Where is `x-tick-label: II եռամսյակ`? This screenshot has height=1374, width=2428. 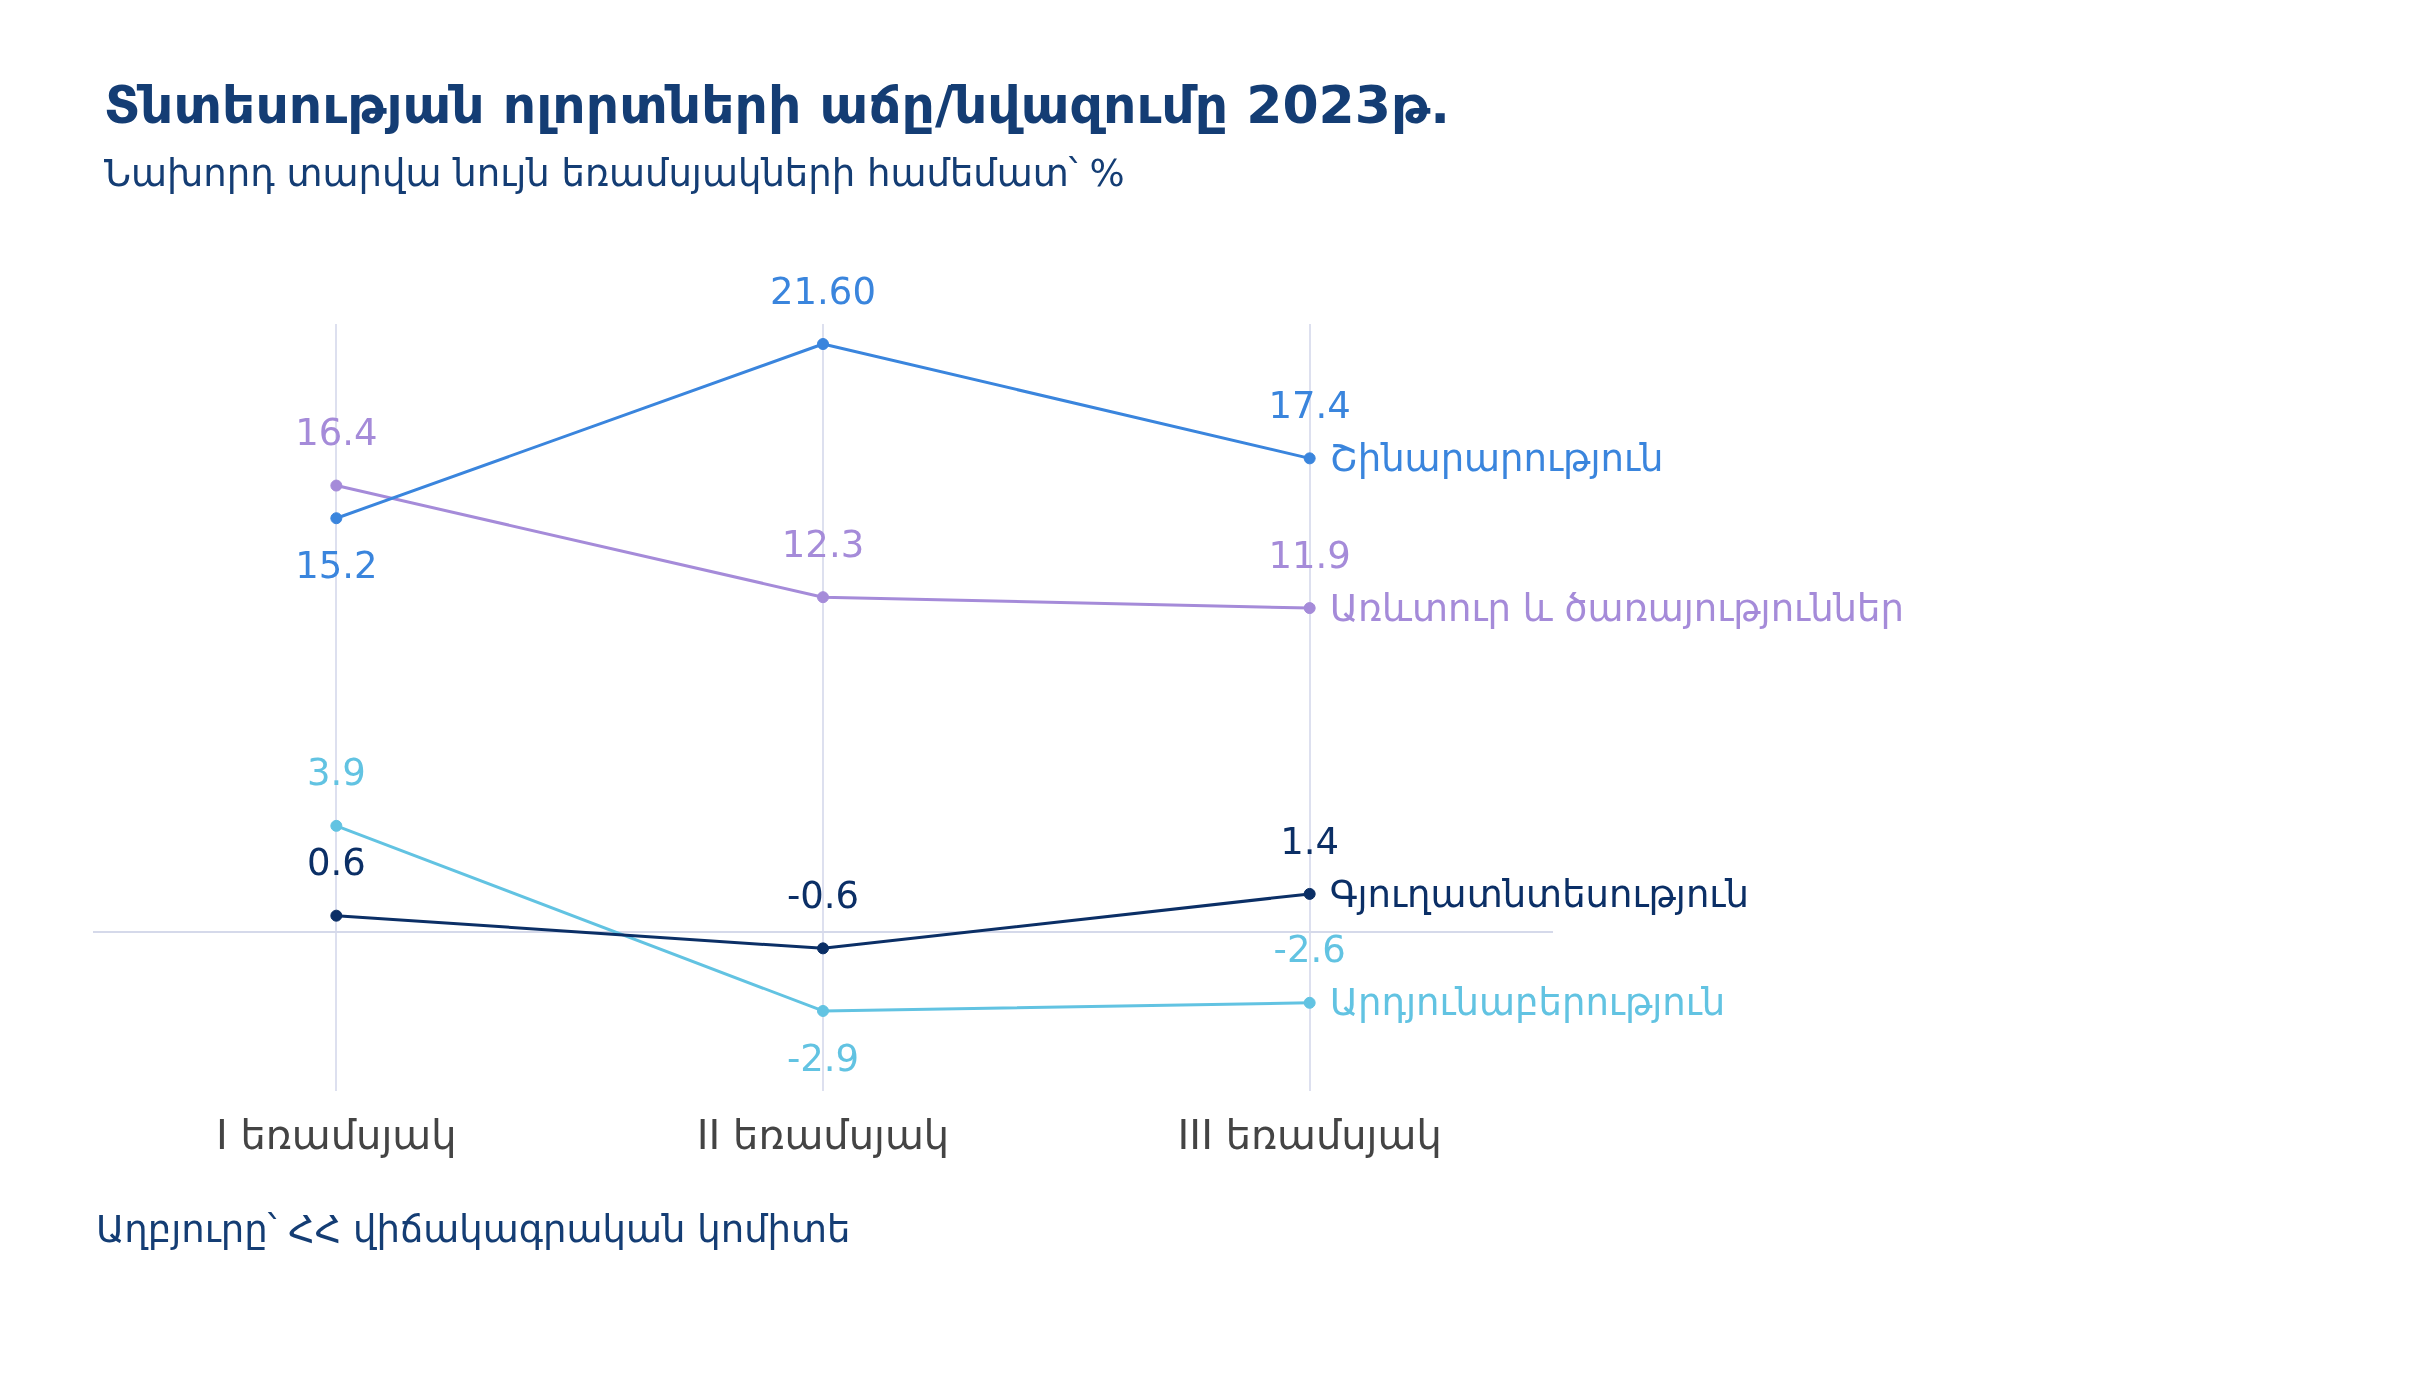
x-tick-label: II եռամսյակ is located at coordinates (823, 1135).